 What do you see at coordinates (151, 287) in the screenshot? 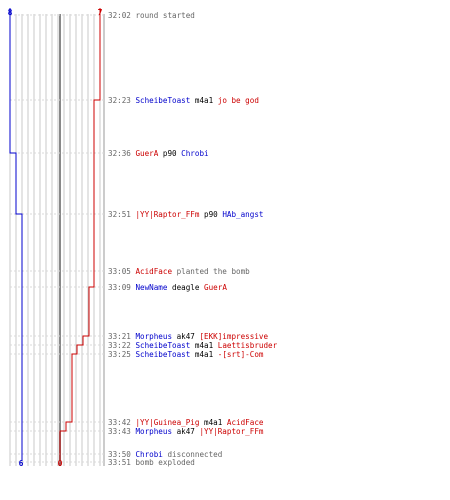
I see `event-killer: NewName` at bounding box center [151, 287].